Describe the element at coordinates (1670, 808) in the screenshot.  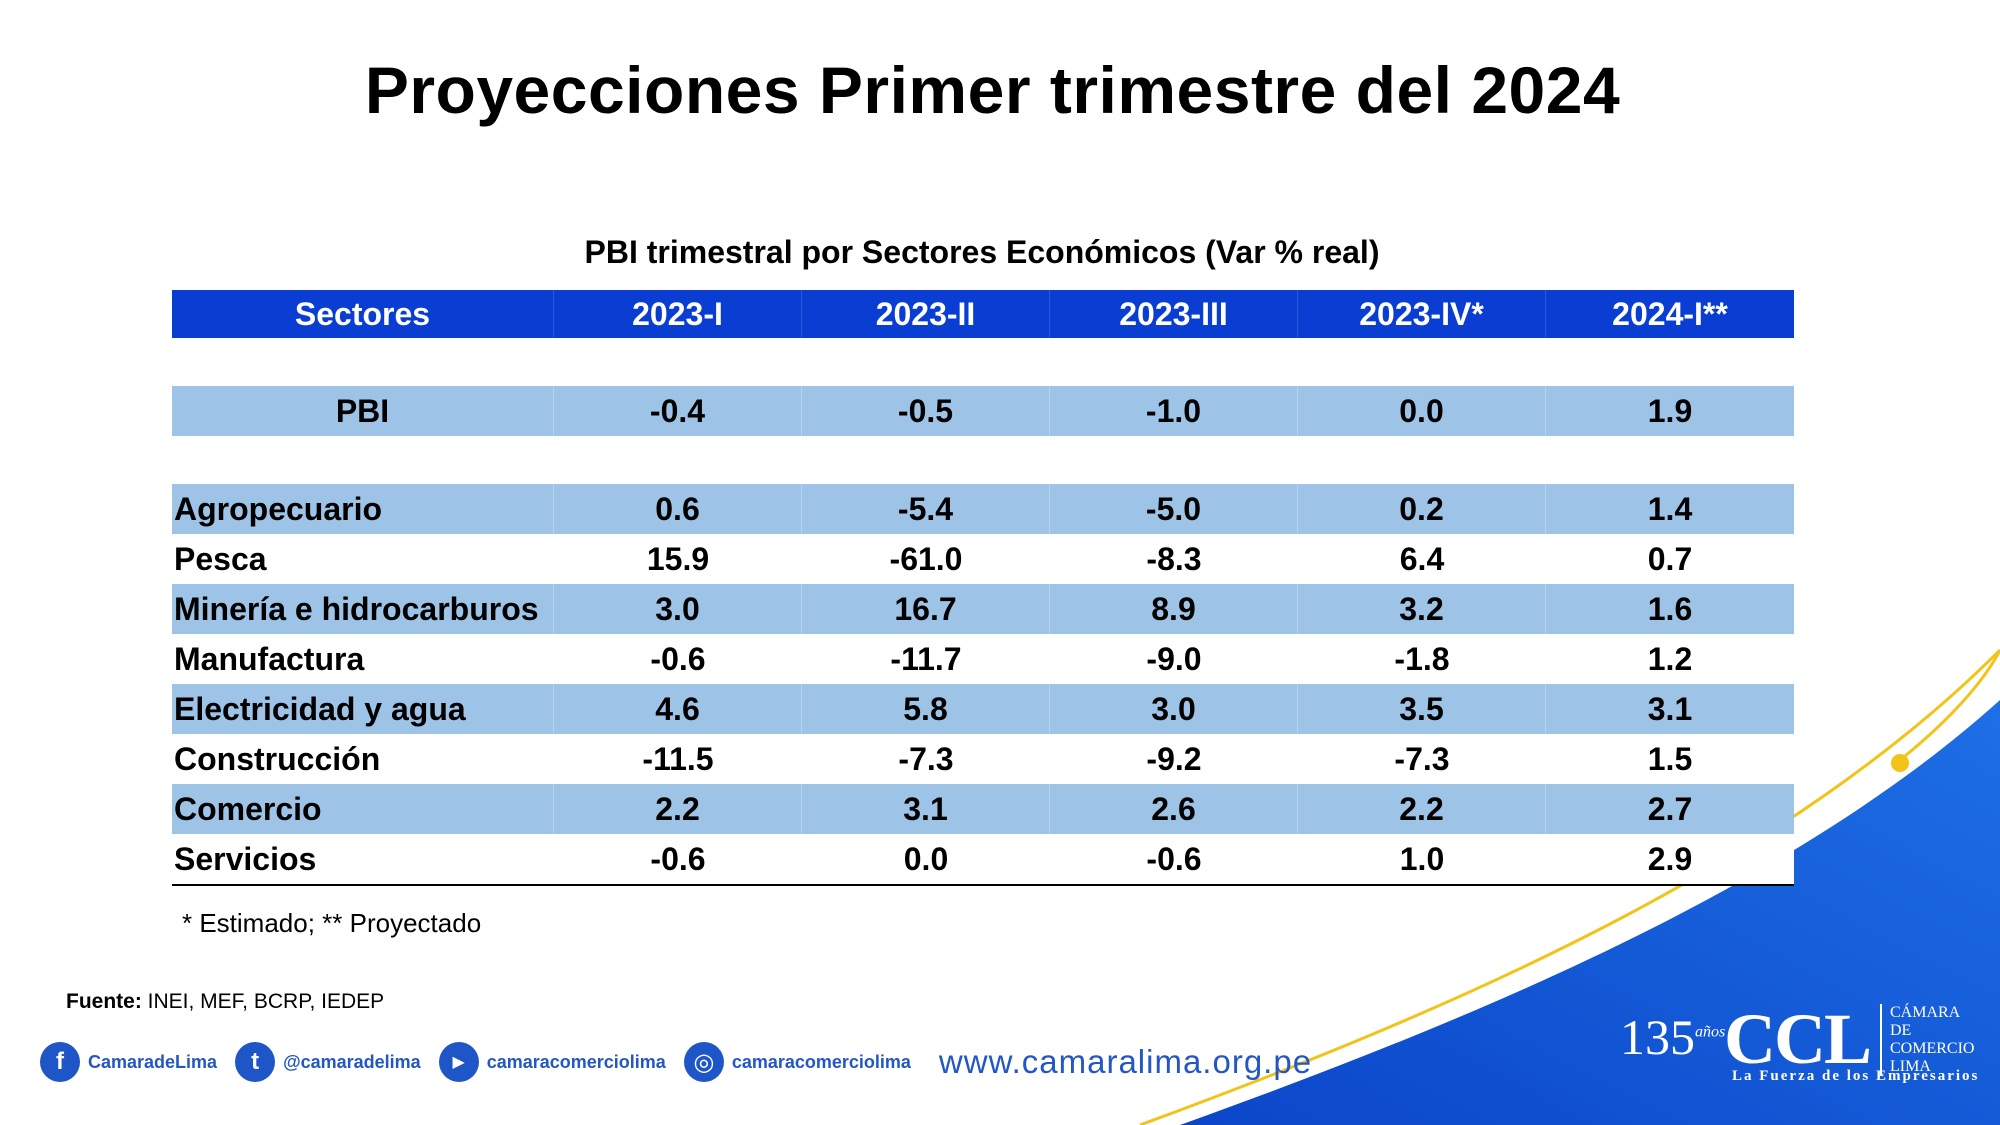
I see `table-cell: 2.7` at that location.